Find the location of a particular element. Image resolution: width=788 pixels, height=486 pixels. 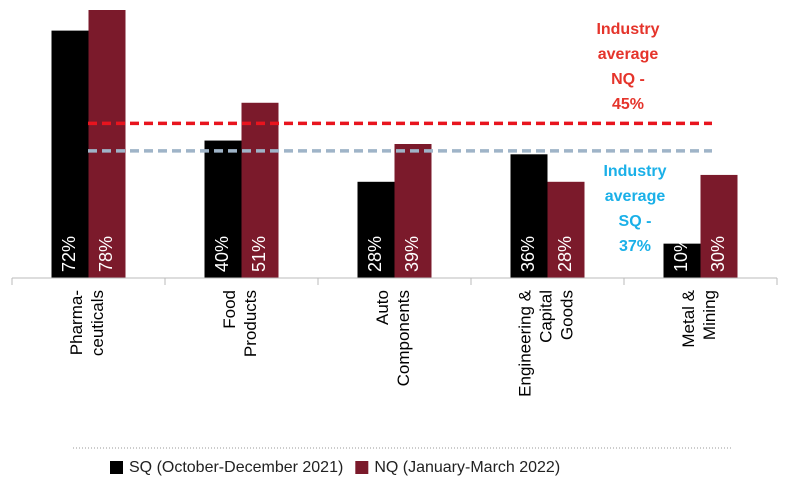

x-tick-label: Metal & Mining is located at coordinates (699, 318).